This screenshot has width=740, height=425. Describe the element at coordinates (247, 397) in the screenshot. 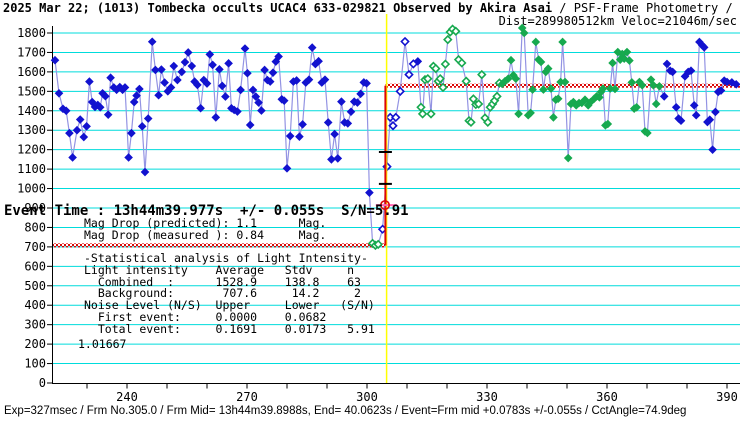

I see `svg-text: 270` at that location.